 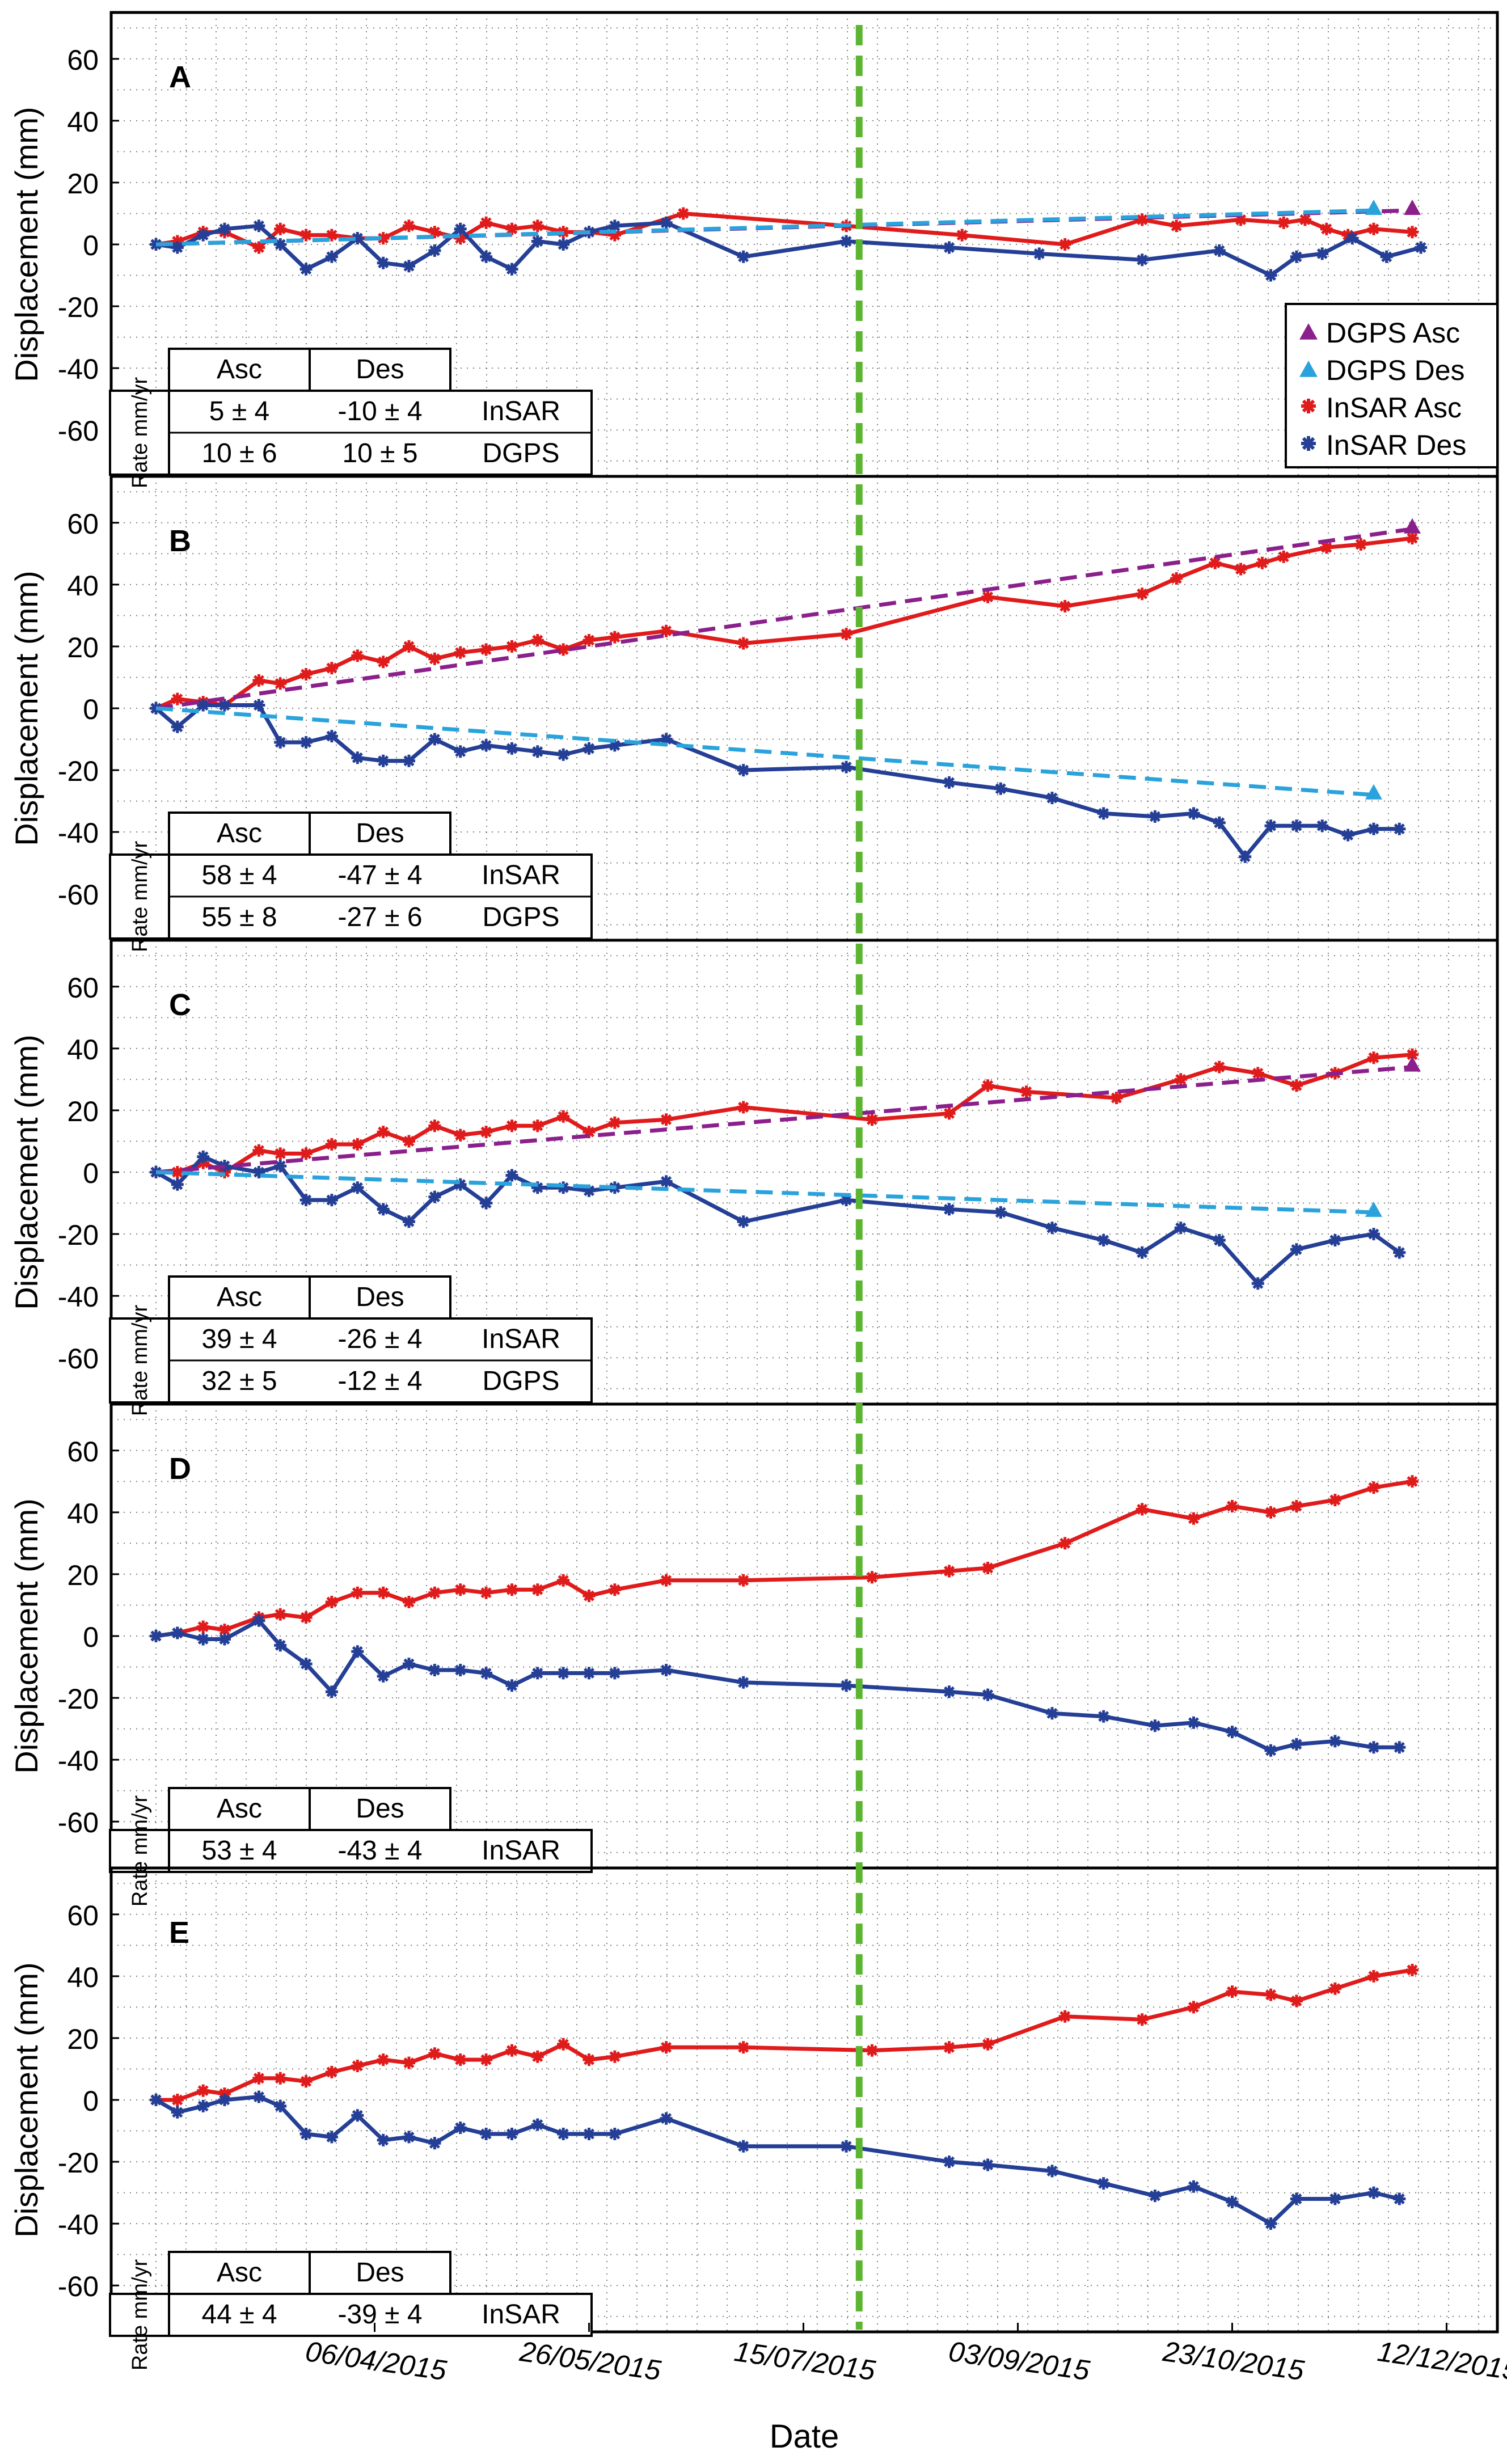 What do you see at coordinates (83, 1050) in the screenshot?
I see `y-tick-label: 40` at bounding box center [83, 1050].